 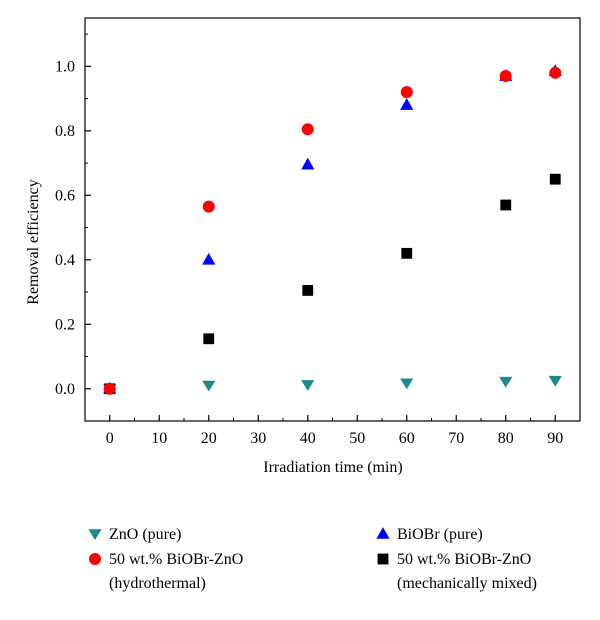 What do you see at coordinates (157, 583) in the screenshot?
I see `legend-label: (hydrothermal)` at bounding box center [157, 583].